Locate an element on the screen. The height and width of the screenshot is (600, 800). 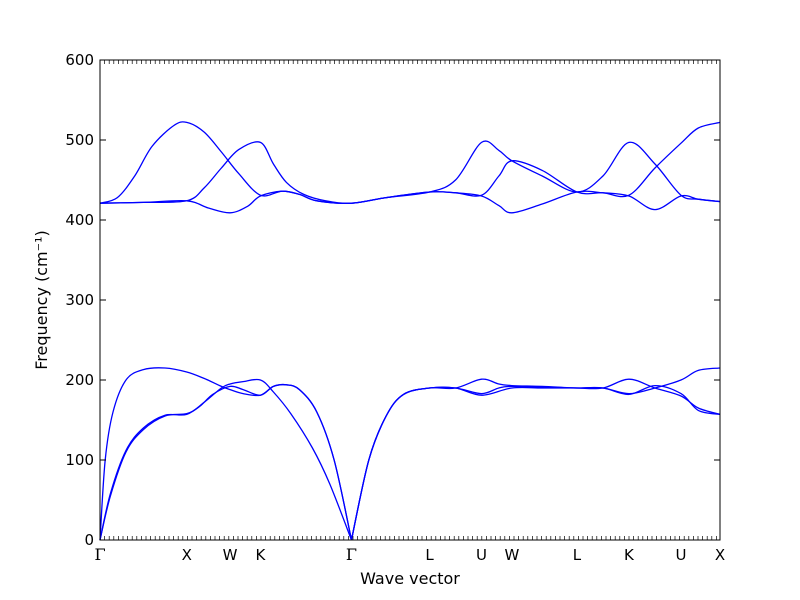
y-tick-label: 500 is located at coordinates (79, 140).